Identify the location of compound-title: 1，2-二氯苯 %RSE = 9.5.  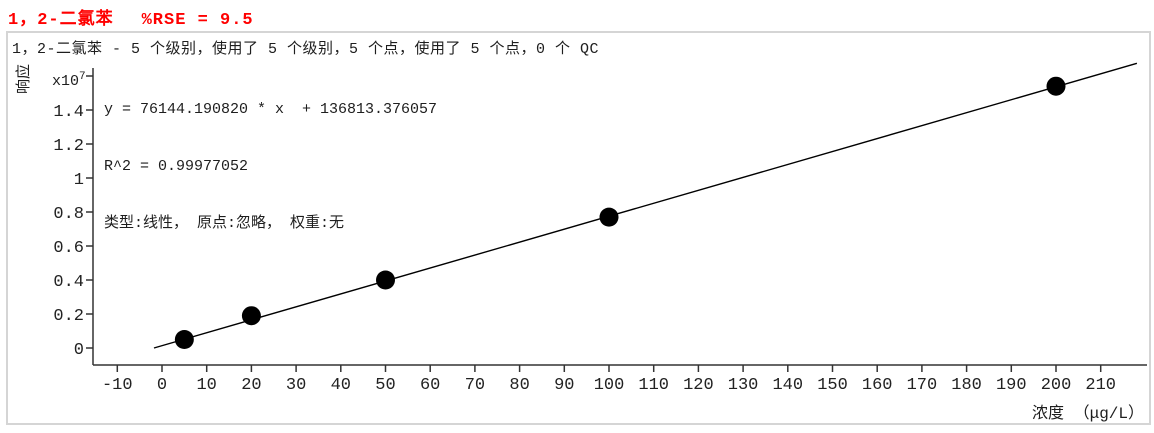
(131, 17).